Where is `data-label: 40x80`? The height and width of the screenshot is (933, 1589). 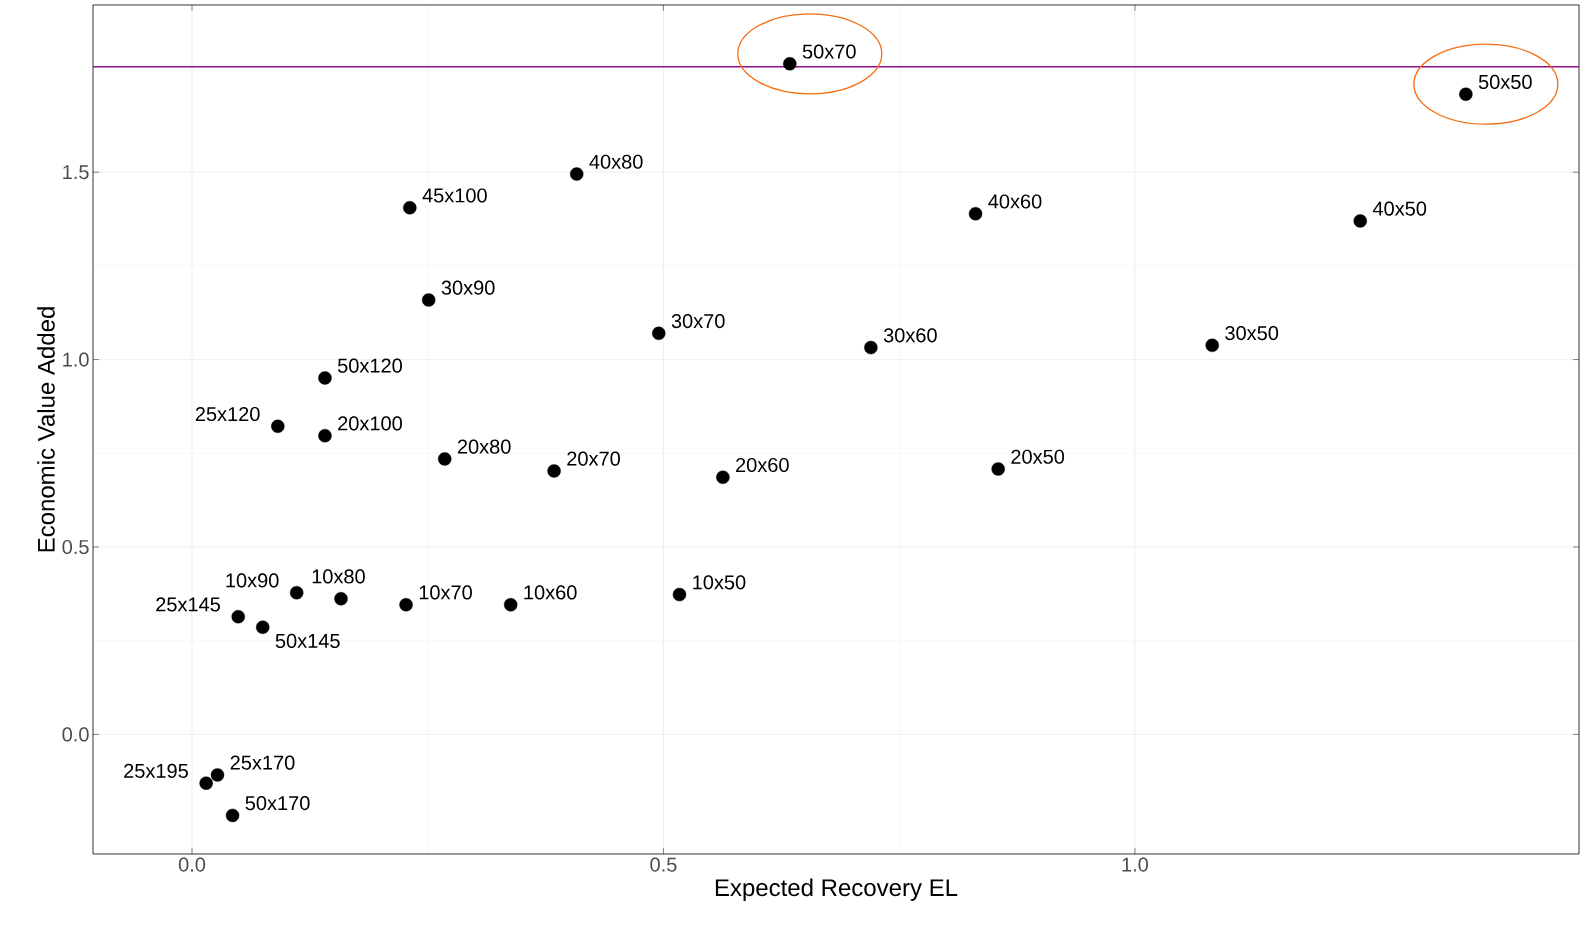 data-label: 40x80 is located at coordinates (616, 161).